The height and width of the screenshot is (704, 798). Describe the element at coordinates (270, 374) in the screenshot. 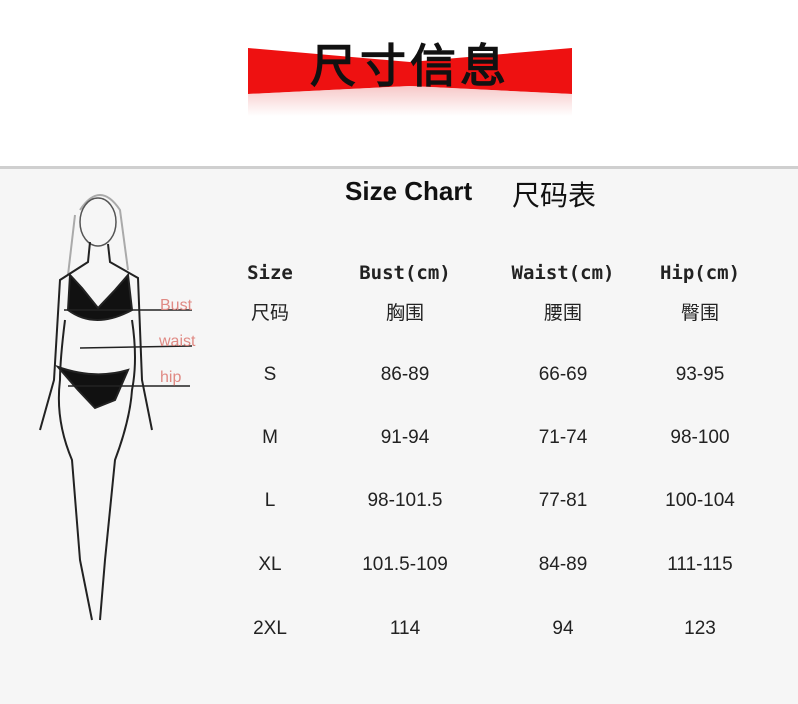

I see `table-cell: S` at that location.